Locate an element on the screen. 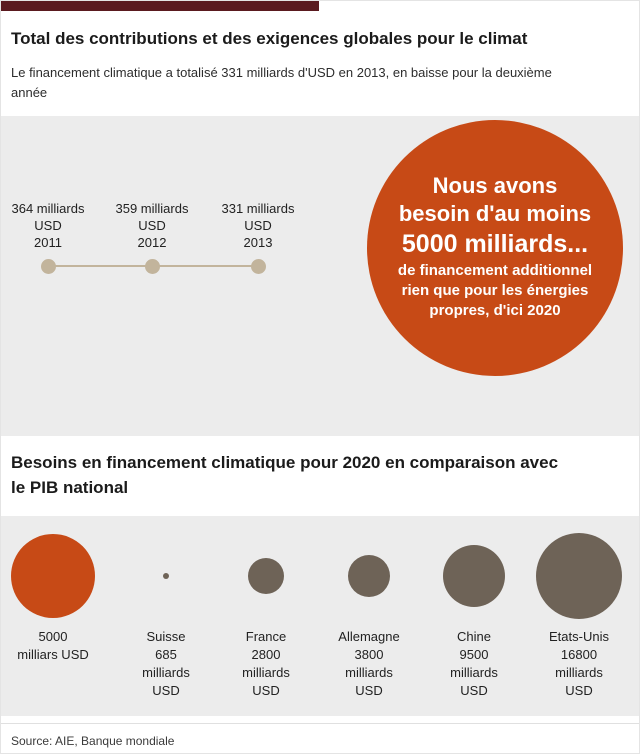 This screenshot has width=640, height=754. bubble-label-allemagne: Allemagne 3800 milliards USD is located at coordinates (369, 664).